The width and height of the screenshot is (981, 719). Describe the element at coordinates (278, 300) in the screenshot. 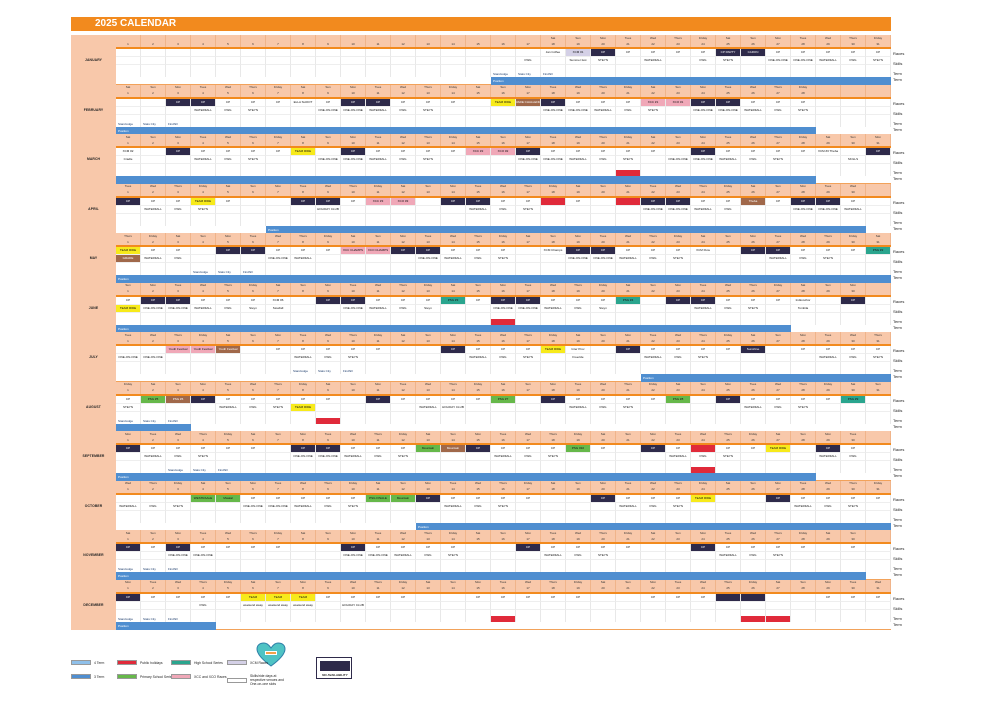

I see `race-cell: XCM #6` at that location.